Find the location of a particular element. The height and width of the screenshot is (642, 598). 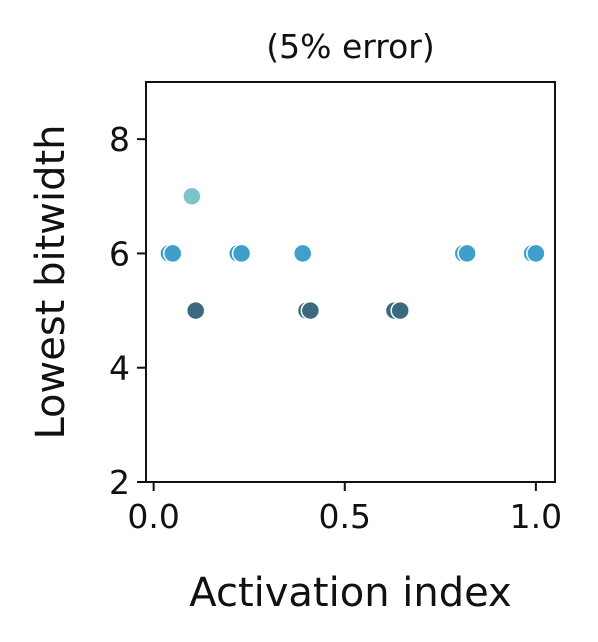

x-tick-label: 1.0 is located at coordinates (536, 516).